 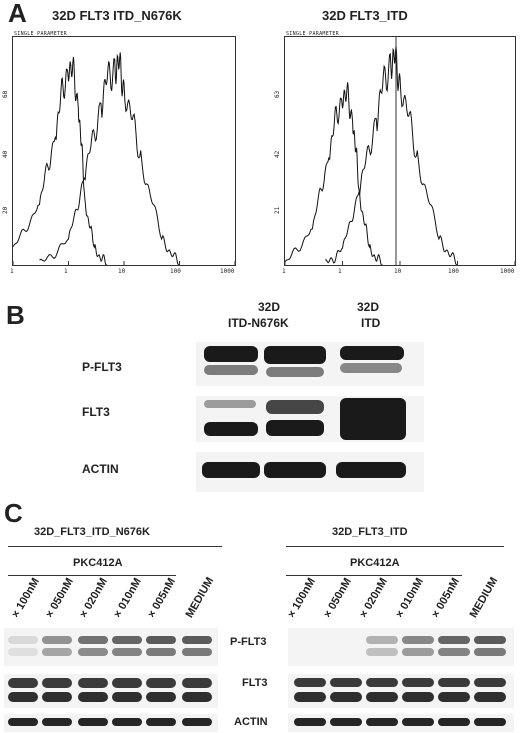 What do you see at coordinates (13, 513) in the screenshot?
I see `panel-c-letter: C` at bounding box center [13, 513].